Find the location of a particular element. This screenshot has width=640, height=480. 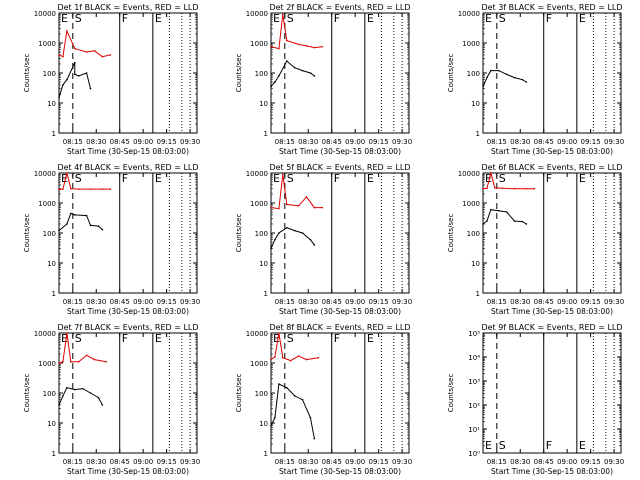

y-tick-label: 10³ is located at coordinates (474, 382).